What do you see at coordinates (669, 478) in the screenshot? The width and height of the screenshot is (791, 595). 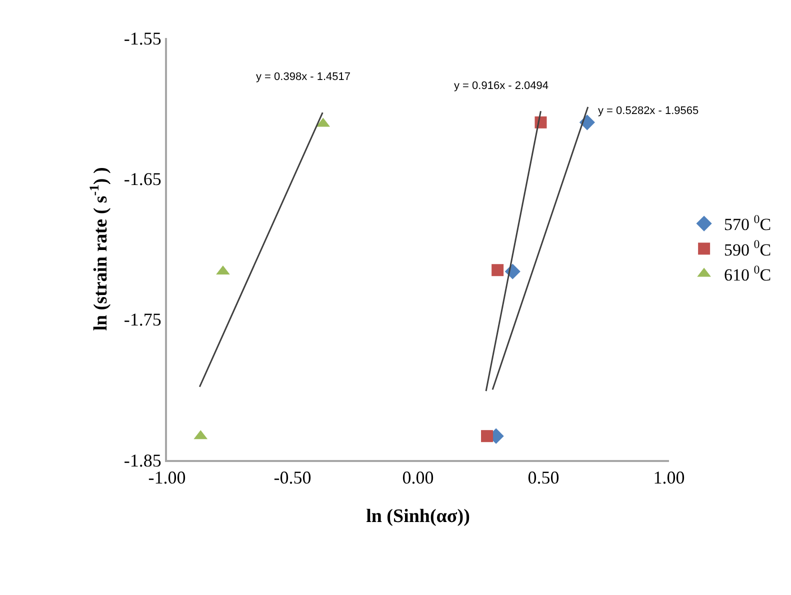 I see `x-tick-label: 1.00` at bounding box center [669, 478].